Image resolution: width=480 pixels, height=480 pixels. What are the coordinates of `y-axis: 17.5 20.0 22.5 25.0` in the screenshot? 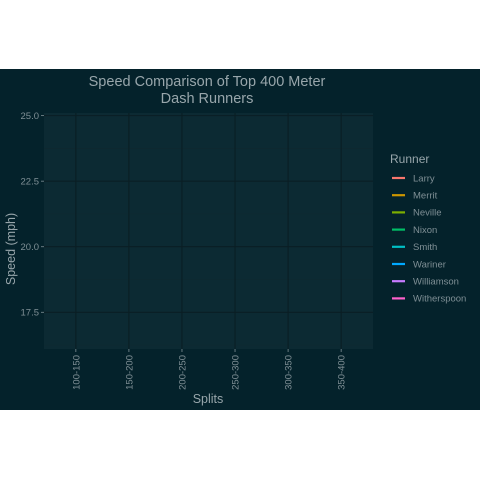 It's located at (32, 215).